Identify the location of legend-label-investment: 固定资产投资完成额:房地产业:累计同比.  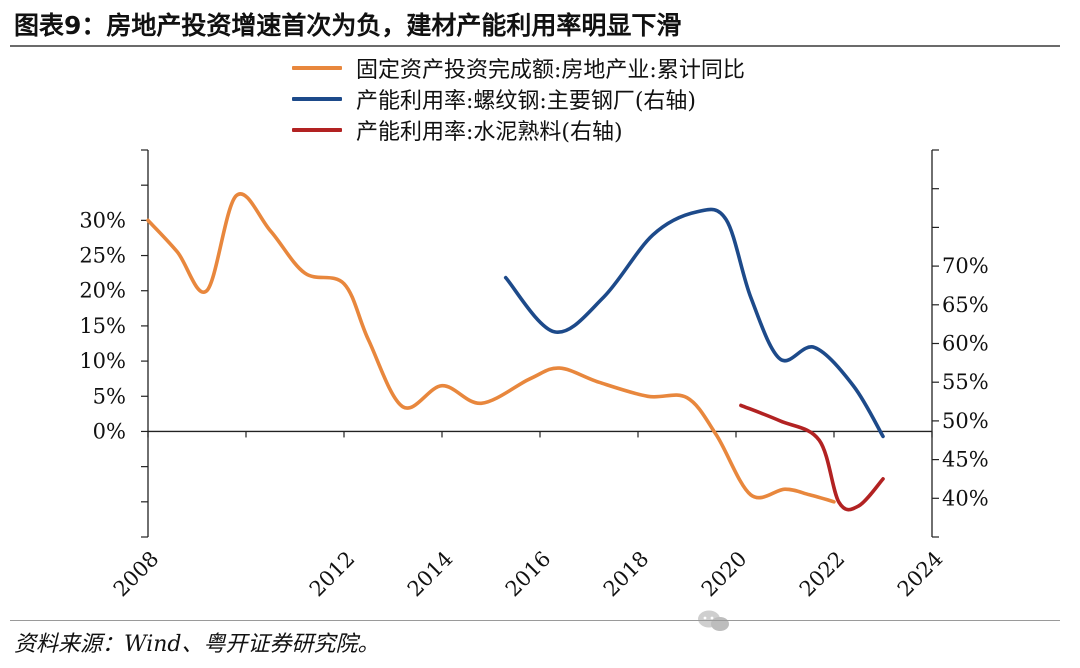
(550, 70).